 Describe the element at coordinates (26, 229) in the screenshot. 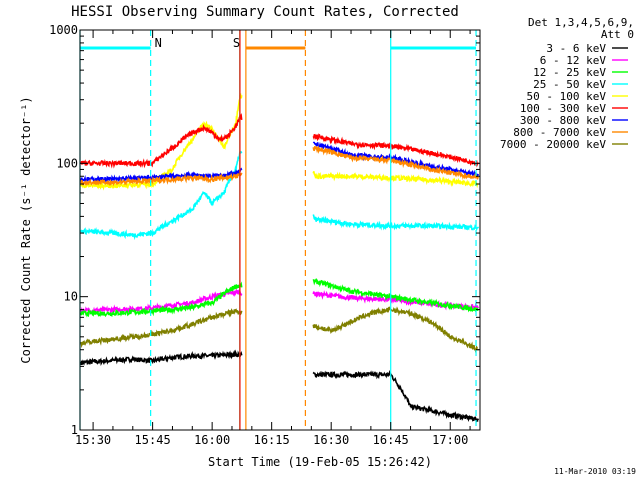

I see `y-axis-label: Corrected Count Rate (s⁻¹ detector⁻¹)` at that location.